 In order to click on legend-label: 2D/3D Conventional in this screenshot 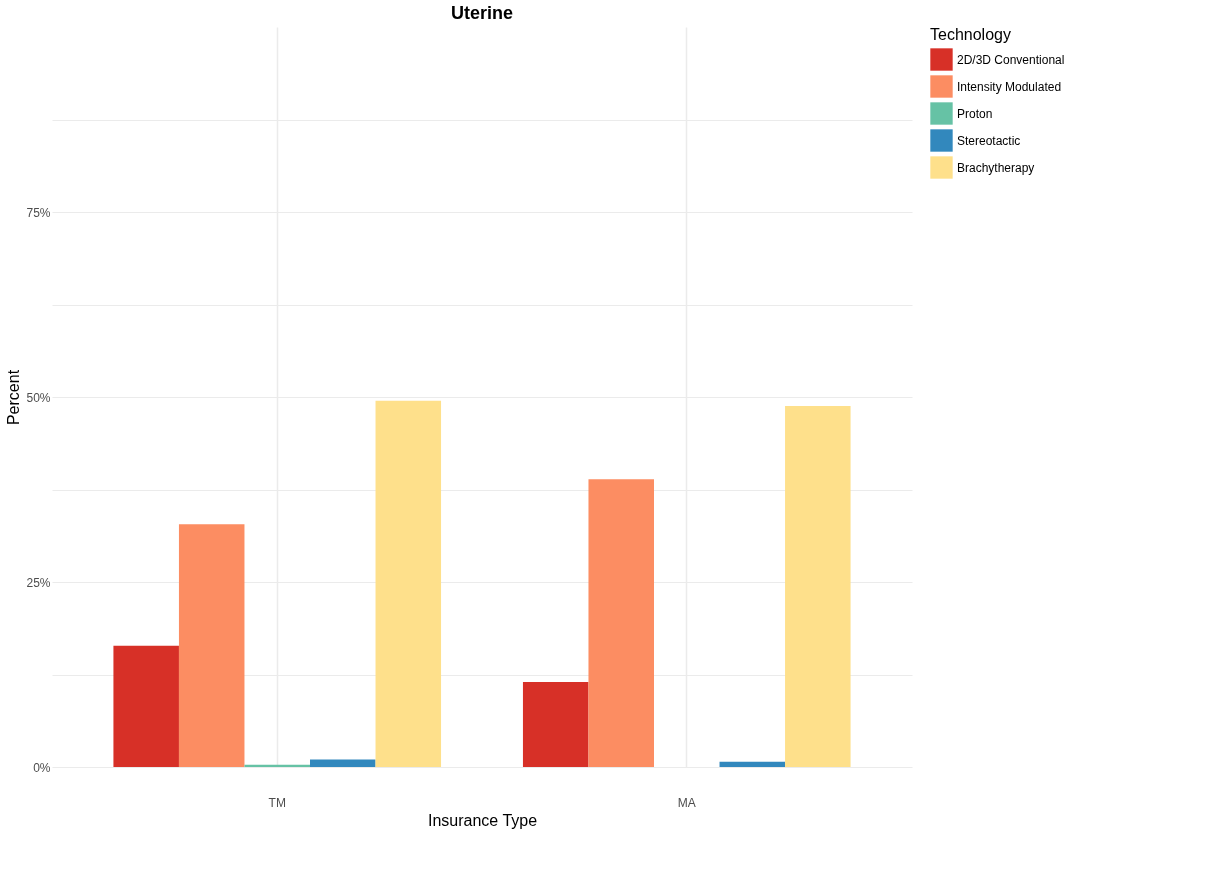, I will do `click(1011, 59)`.